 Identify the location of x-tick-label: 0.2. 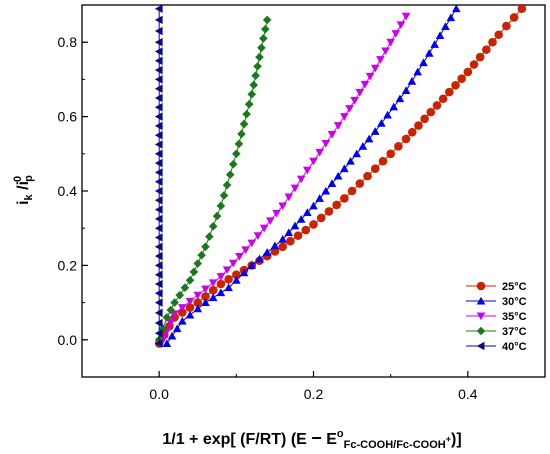
(314, 394).